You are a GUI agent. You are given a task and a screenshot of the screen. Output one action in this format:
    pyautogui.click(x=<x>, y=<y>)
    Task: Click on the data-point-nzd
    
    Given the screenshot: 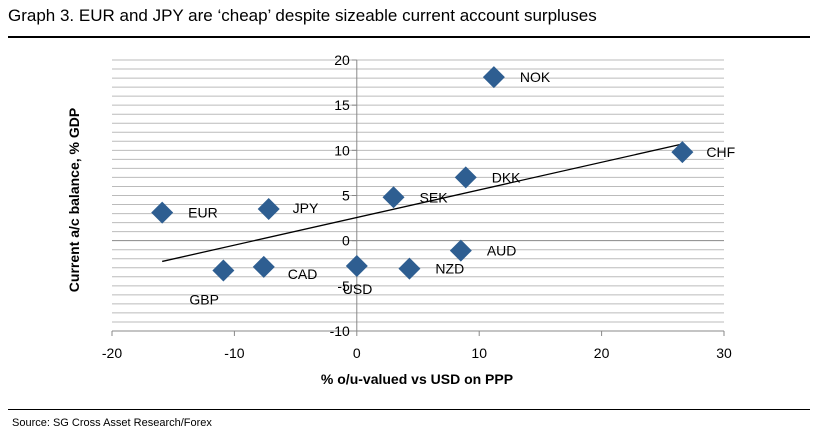 What is the action you would take?
    pyautogui.click(x=409, y=268)
    